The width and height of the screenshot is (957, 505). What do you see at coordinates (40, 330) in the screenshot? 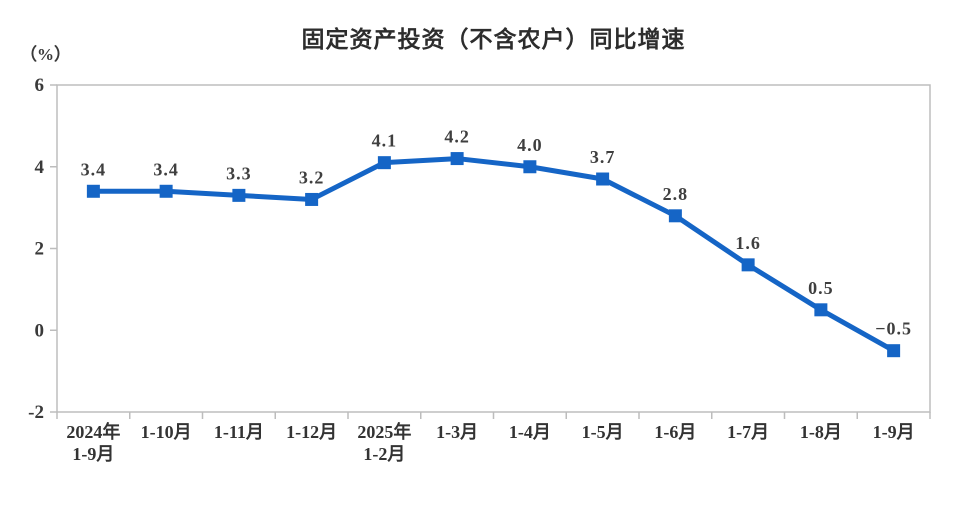
I see `y-axis-tick-label: 0` at bounding box center [40, 330].